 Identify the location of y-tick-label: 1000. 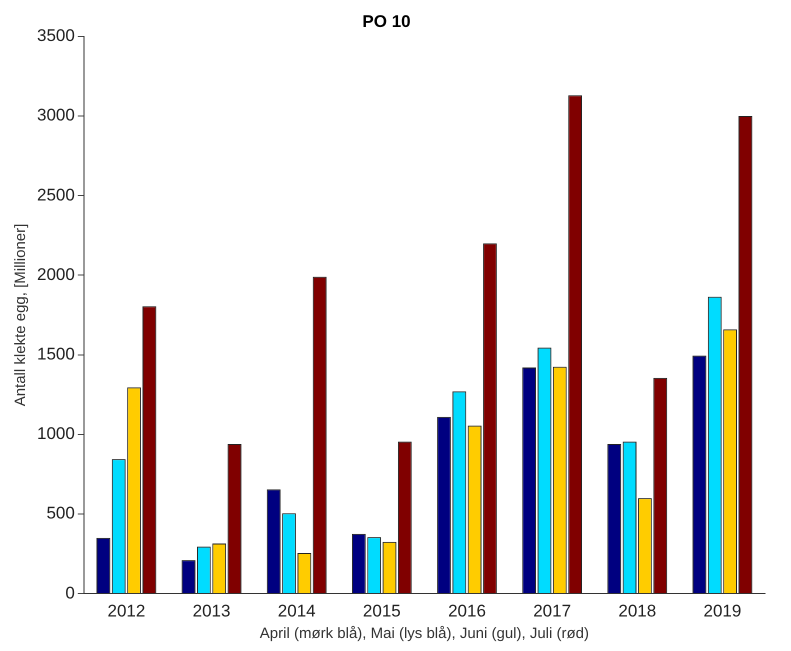
(55, 434).